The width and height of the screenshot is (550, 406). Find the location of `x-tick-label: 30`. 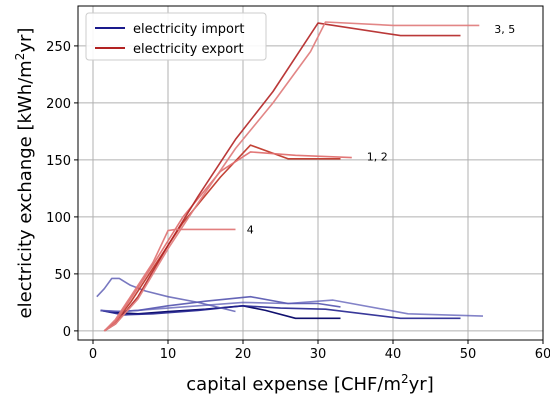

x-tick-label: 30 is located at coordinates (318, 354).